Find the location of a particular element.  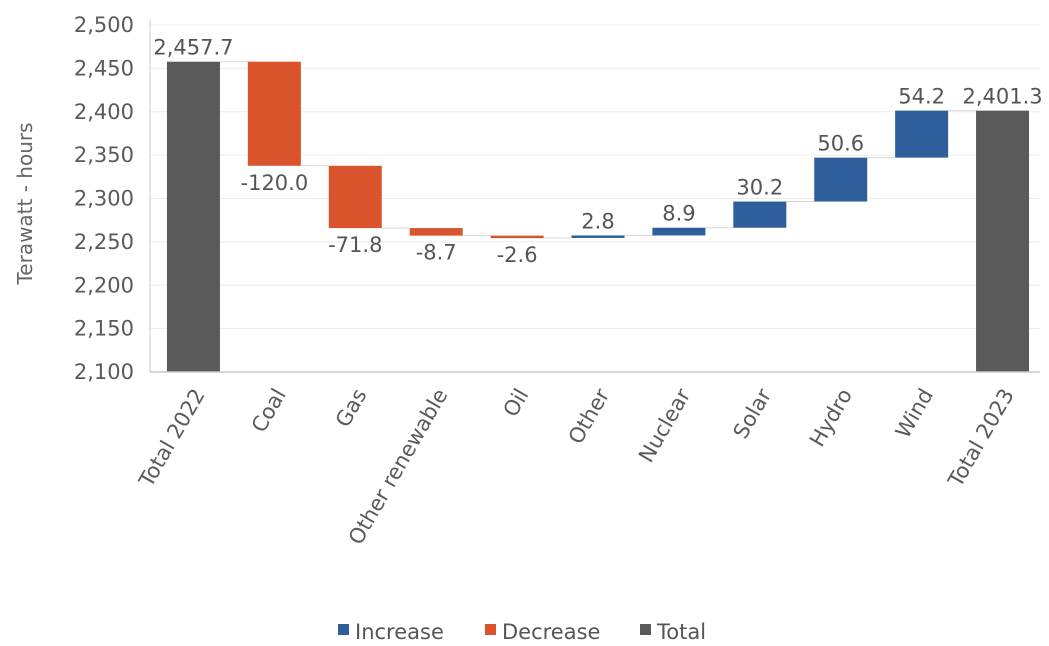

data-label: -2.6 is located at coordinates (517, 255).